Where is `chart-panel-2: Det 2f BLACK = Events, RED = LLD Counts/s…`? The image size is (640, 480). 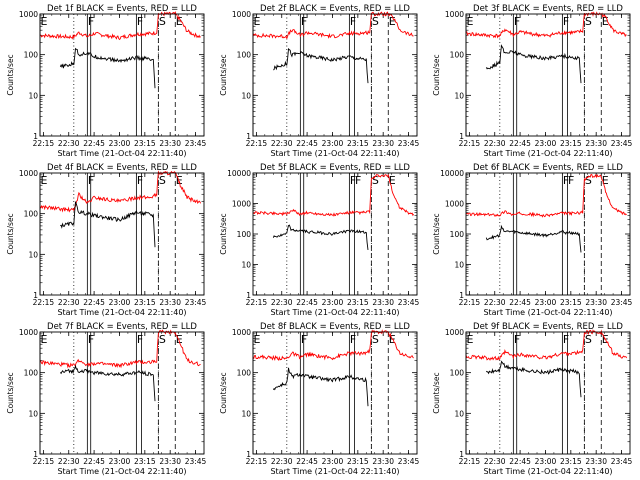 chart-panel-2: Det 2f BLACK = Events, RED = LLD Counts/s… is located at coordinates (319, 81).